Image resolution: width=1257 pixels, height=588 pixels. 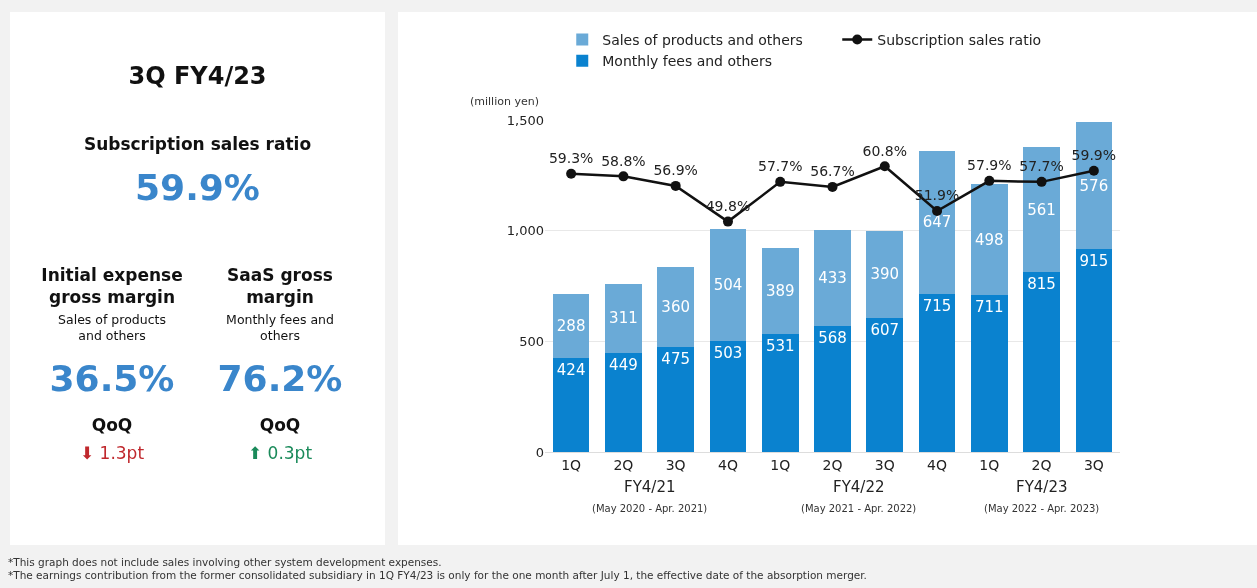 What do you see at coordinates (197, 187) in the screenshot?
I see `text: 59.9%` at bounding box center [197, 187].